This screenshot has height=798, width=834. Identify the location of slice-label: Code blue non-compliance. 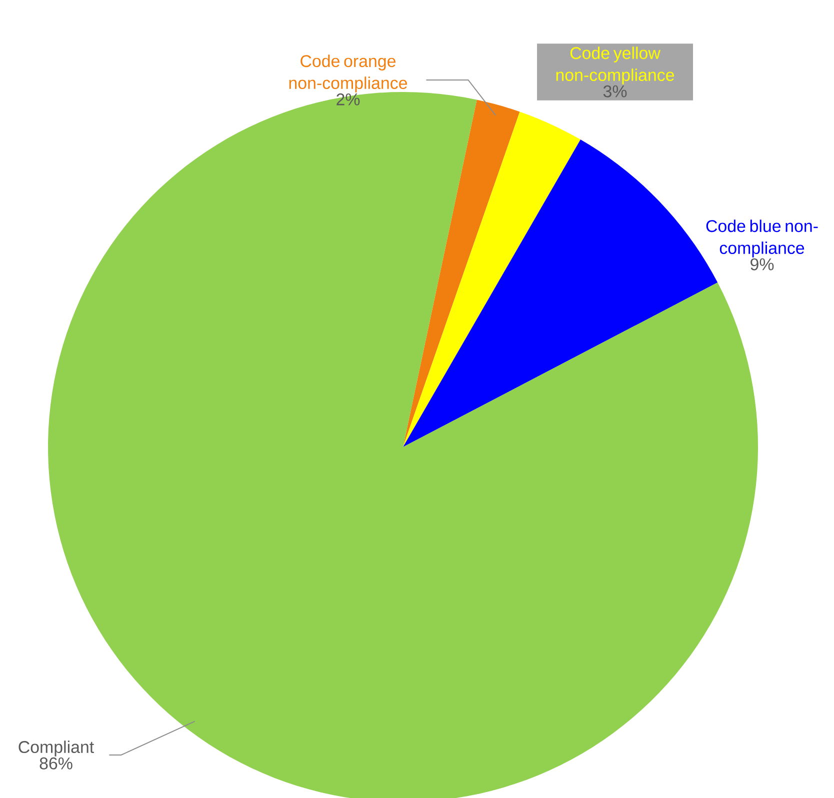
(762, 239).